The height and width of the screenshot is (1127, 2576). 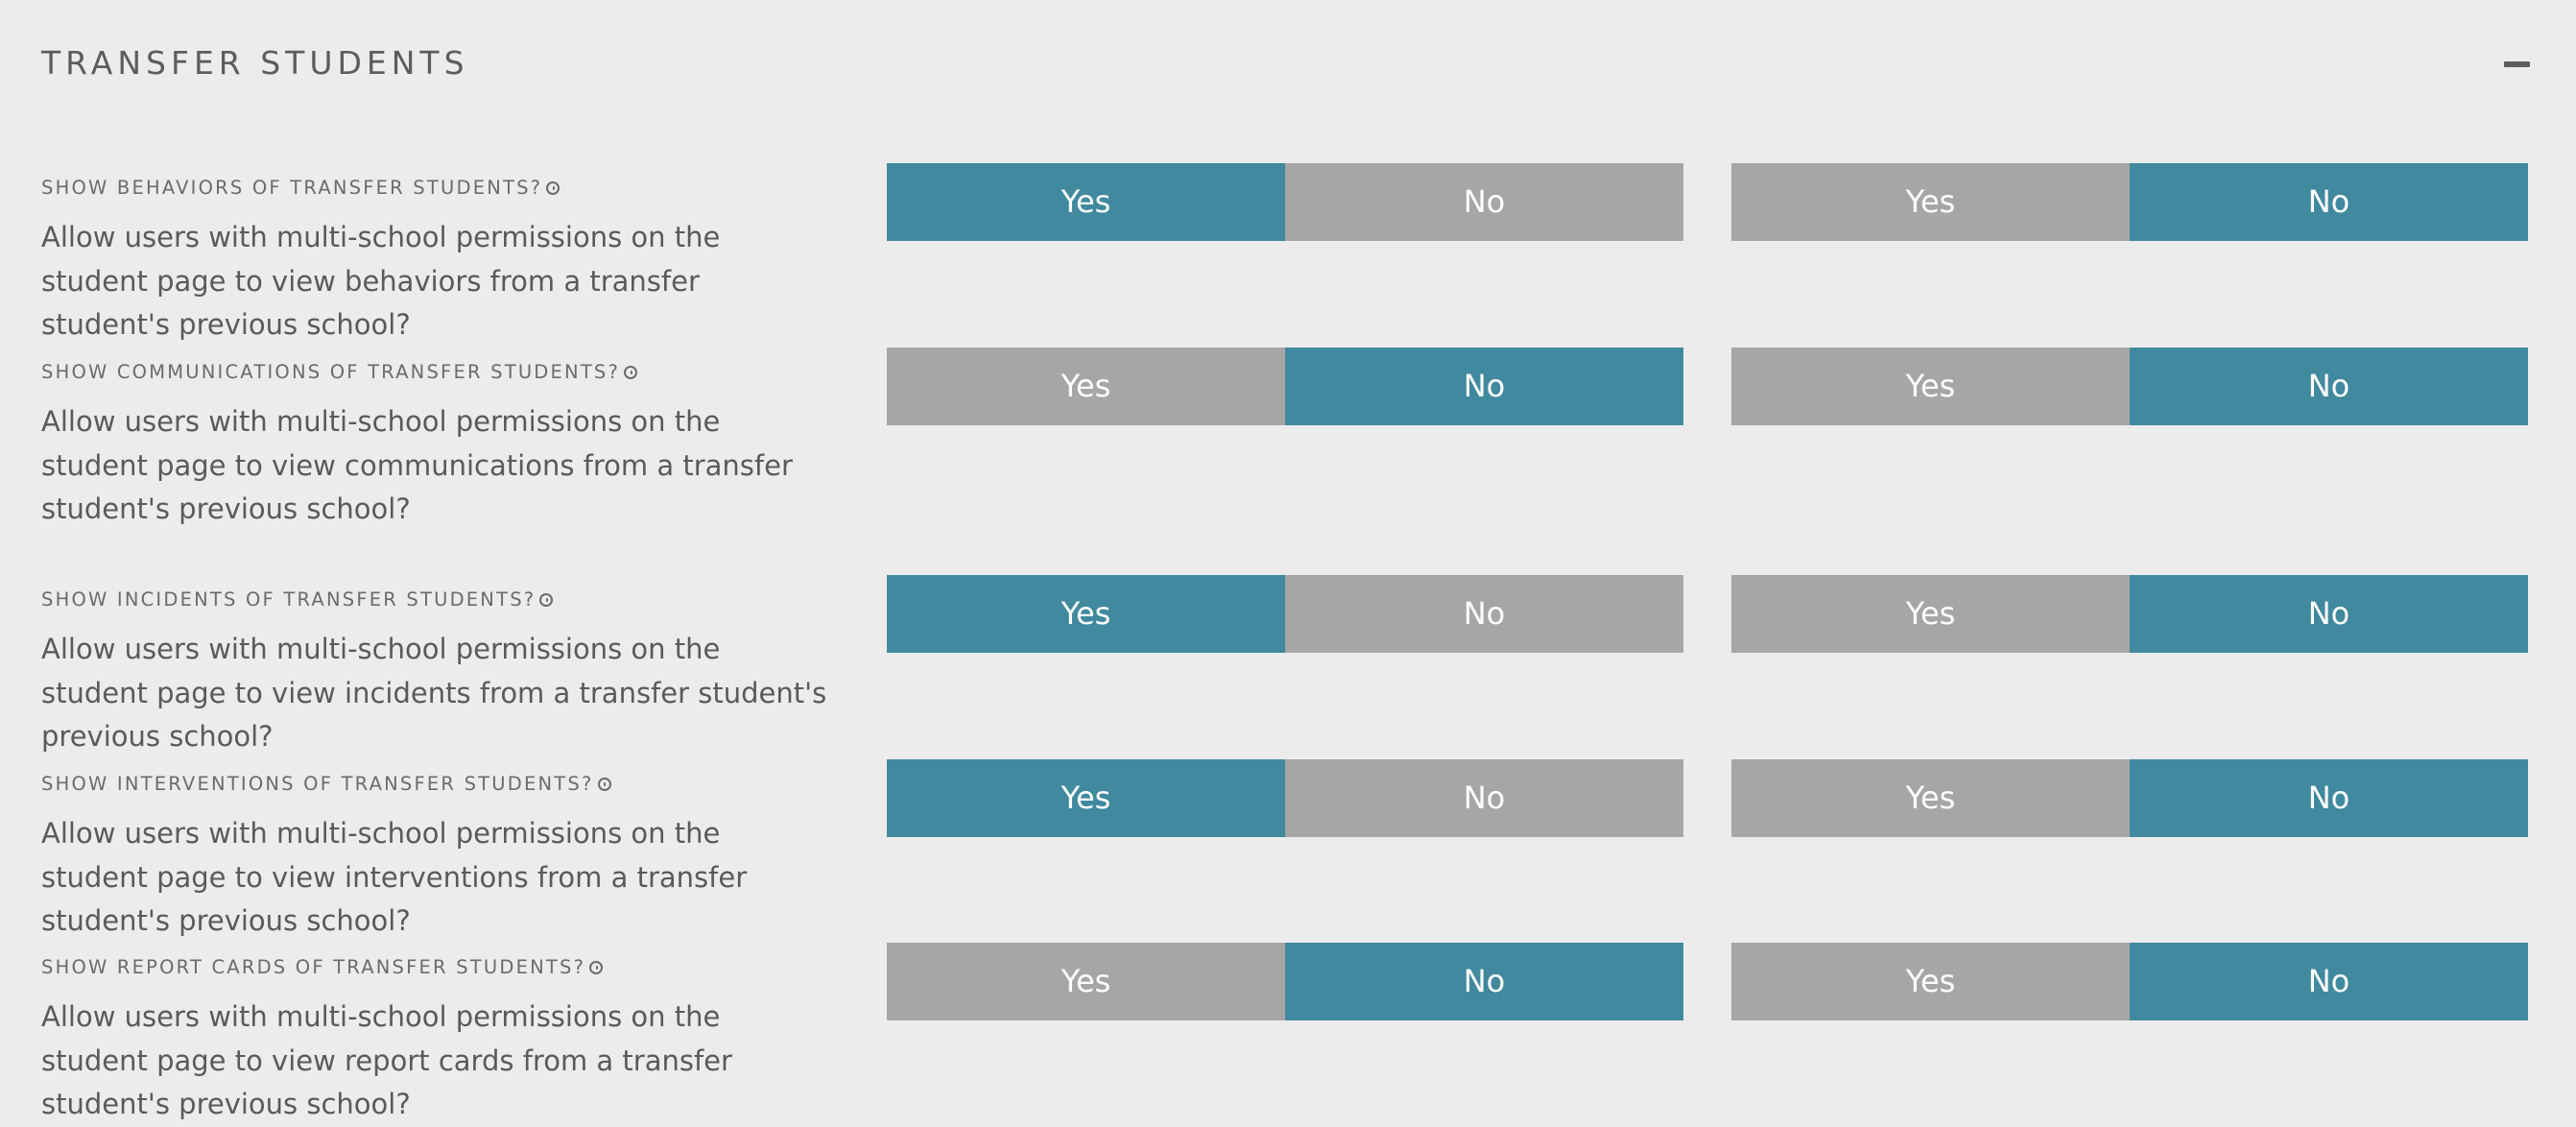 I want to click on section-title: TRANSFER STUDENTS, so click(x=255, y=63).